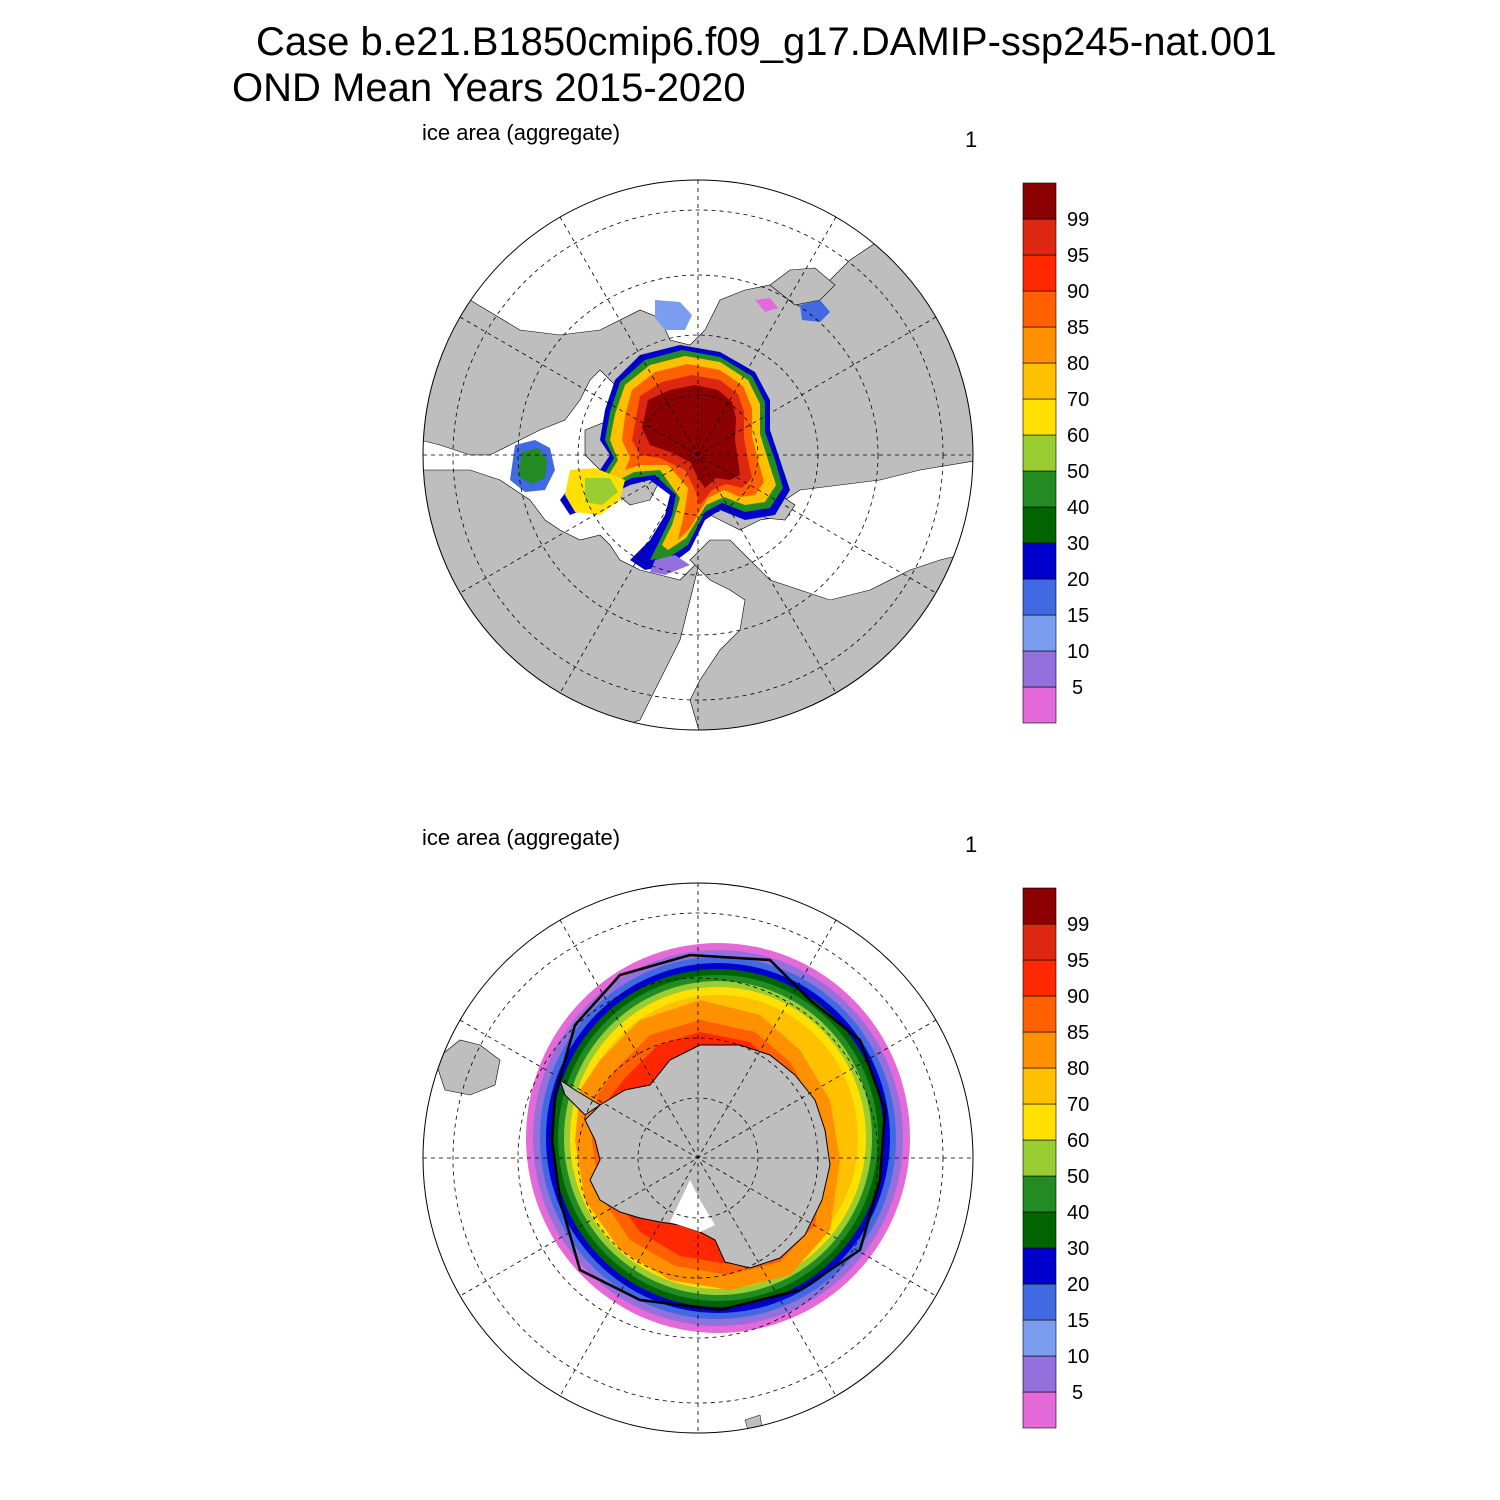 Image resolution: width=1500 pixels, height=1500 pixels. What do you see at coordinates (521, 837) in the screenshot?
I see `south-variable-label: ice area (aggregate)` at bounding box center [521, 837].